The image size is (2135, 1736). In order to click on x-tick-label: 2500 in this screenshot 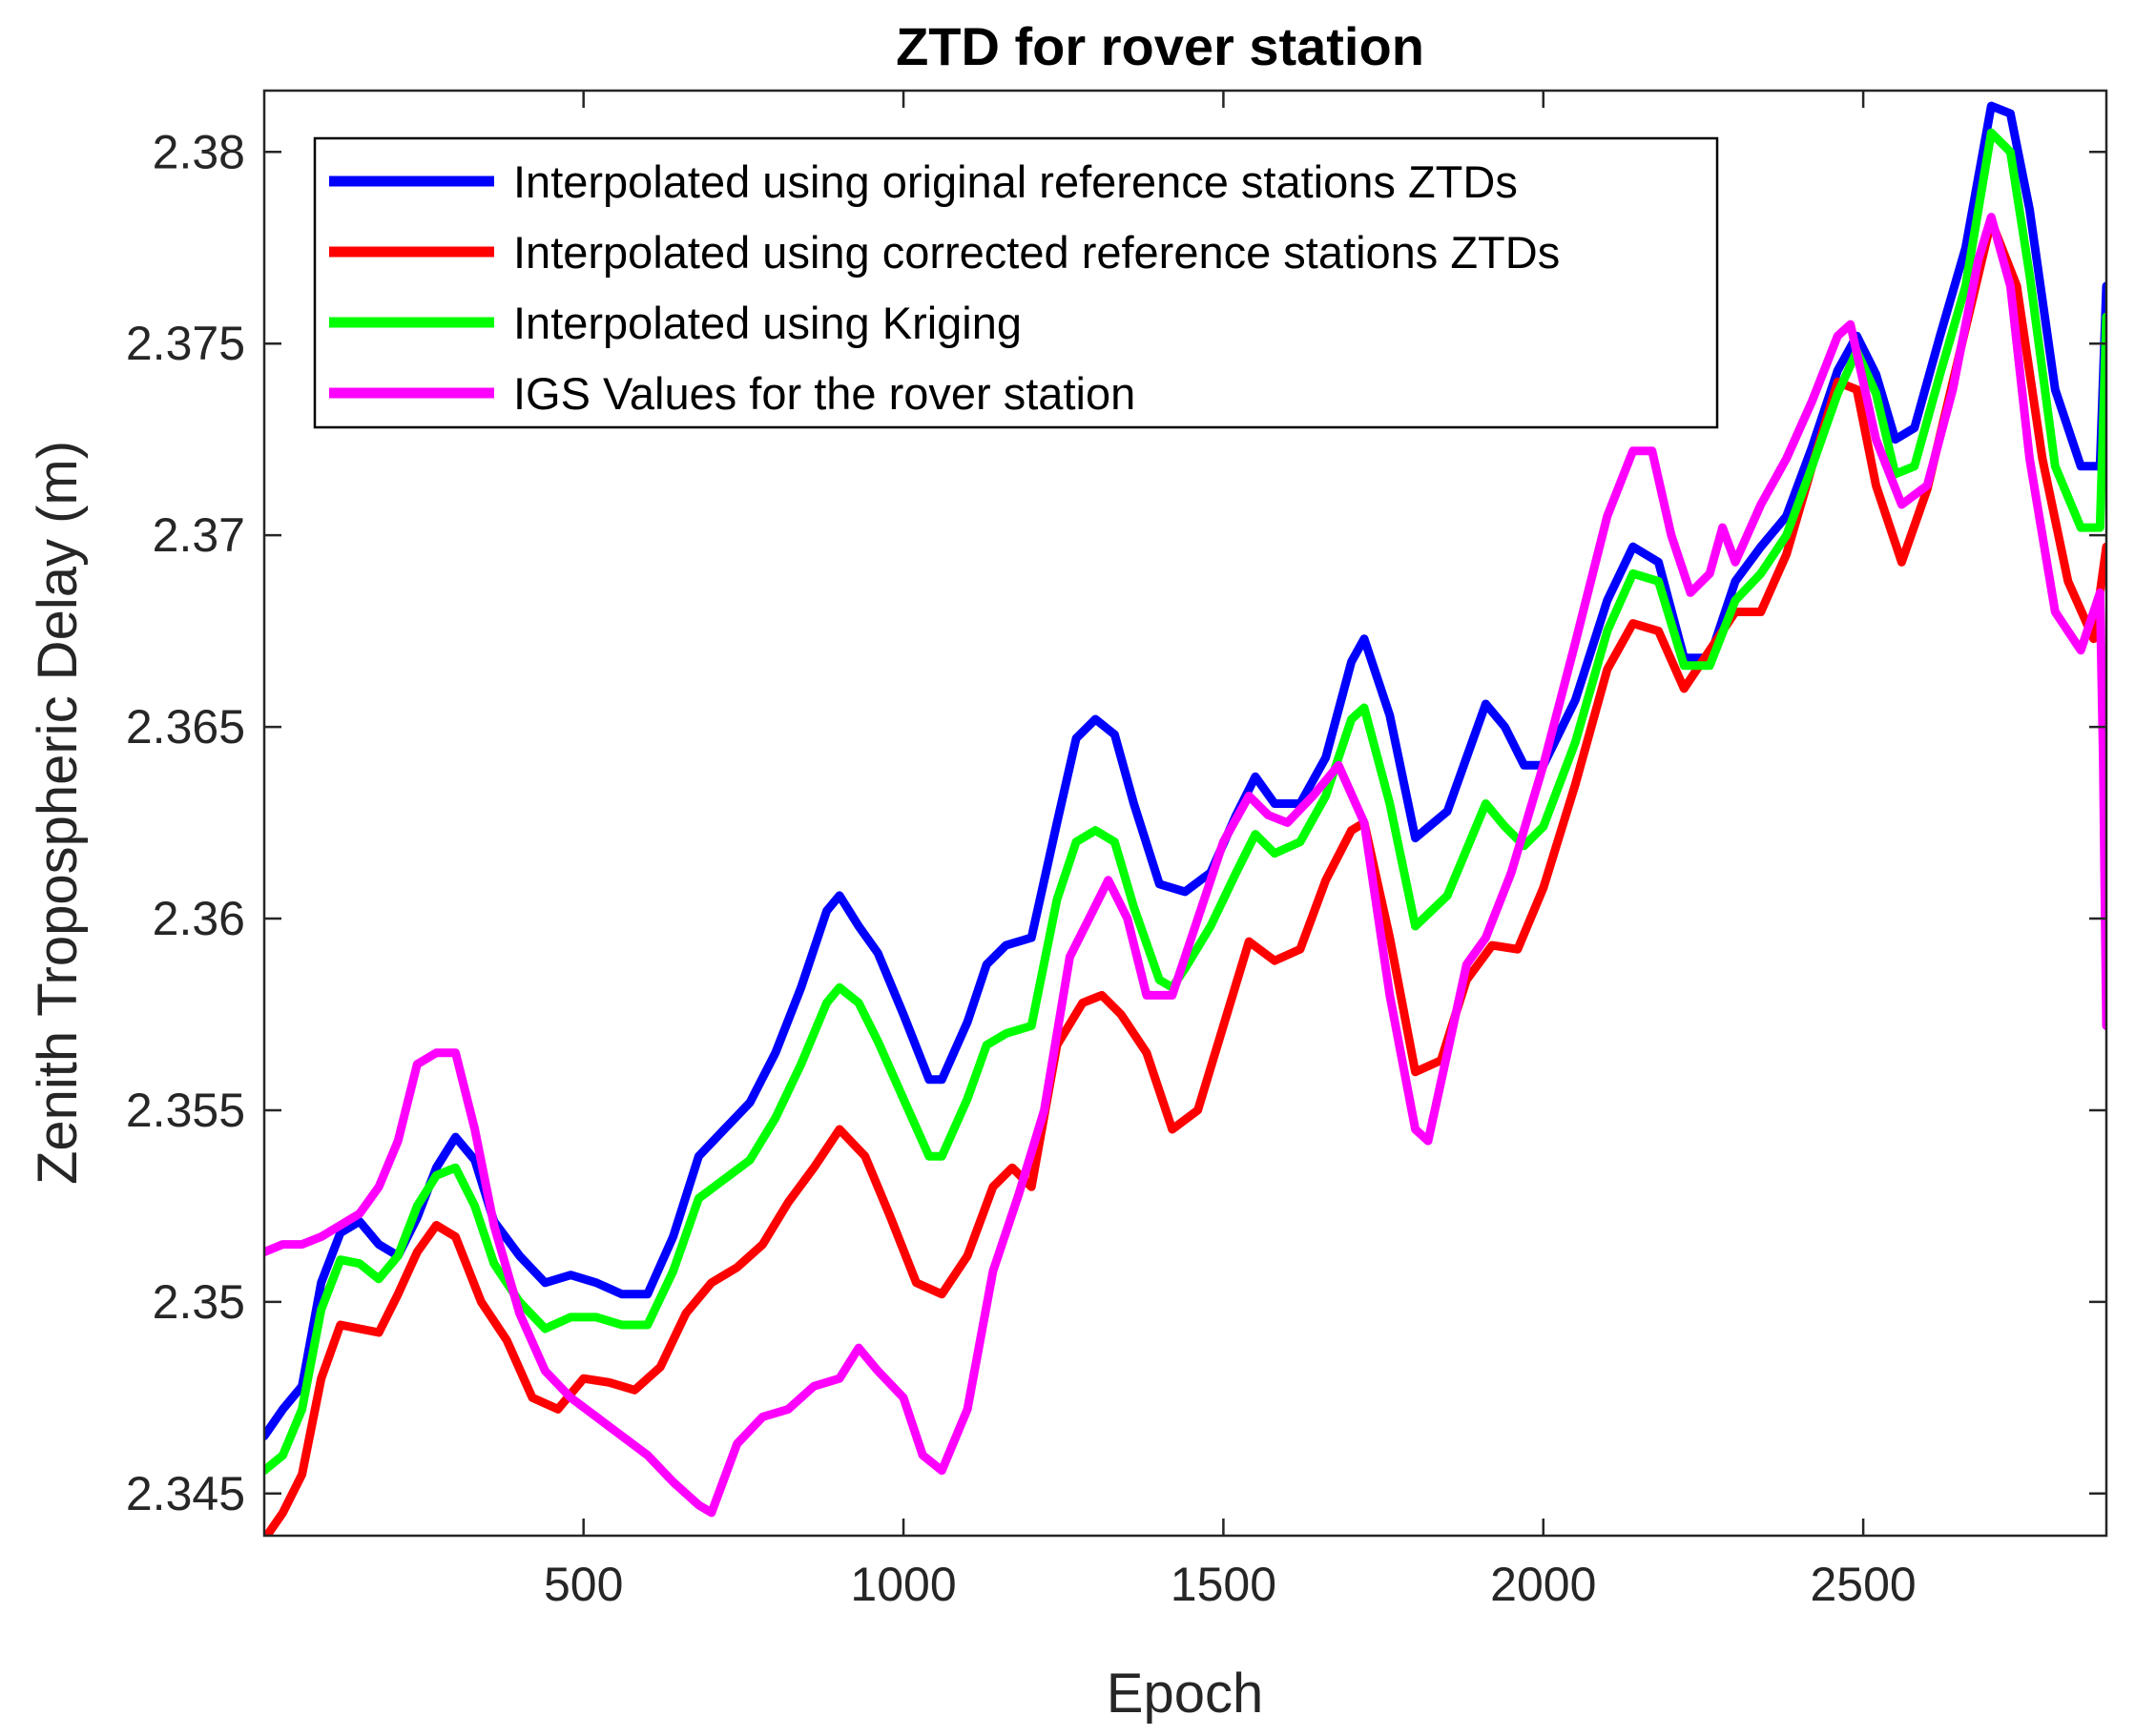, I will do `click(1864, 1584)`.